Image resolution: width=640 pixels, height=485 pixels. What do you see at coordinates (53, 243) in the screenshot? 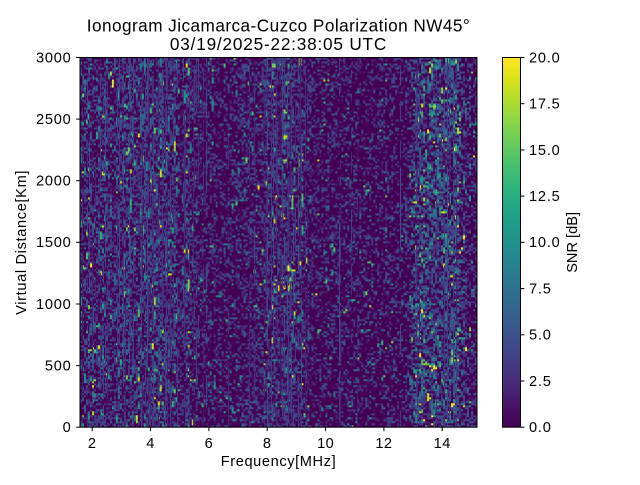
I see `svg-text: 1500` at bounding box center [53, 243].